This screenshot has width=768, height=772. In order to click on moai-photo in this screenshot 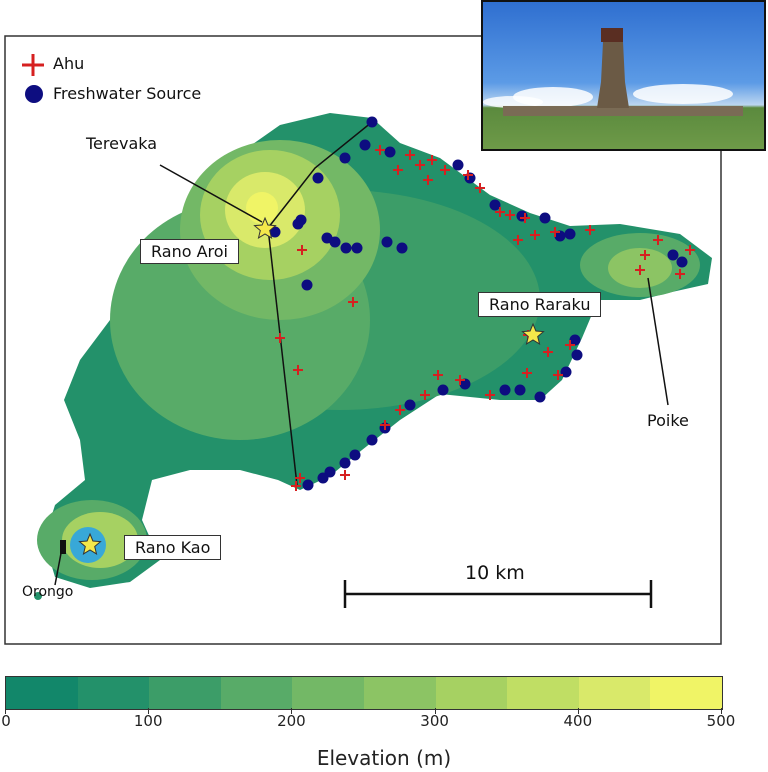, I will do `click(623, 75)`.